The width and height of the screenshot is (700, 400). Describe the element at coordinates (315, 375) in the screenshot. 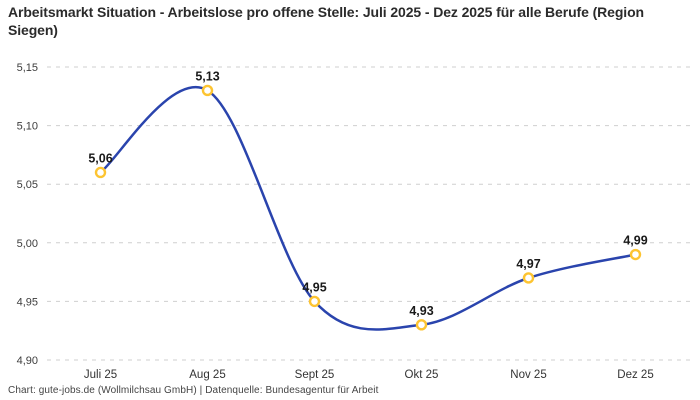

I see `x-axis-tick-label: Sept 25` at that location.